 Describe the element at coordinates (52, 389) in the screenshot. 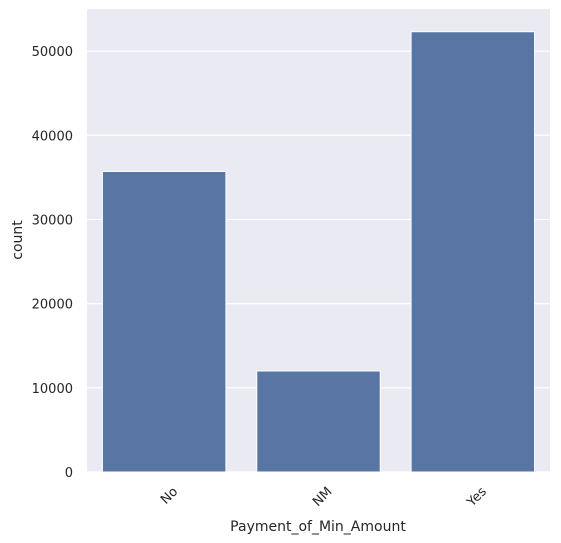

I see `y-tick-label: 10000` at that location.